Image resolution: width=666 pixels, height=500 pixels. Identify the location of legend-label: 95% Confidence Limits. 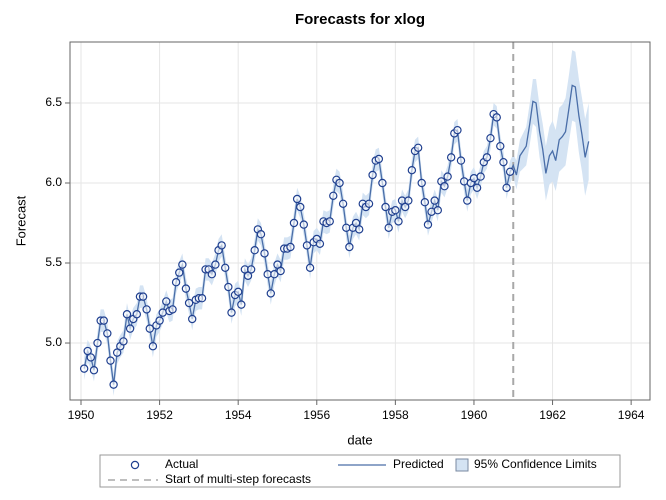
(535, 464).